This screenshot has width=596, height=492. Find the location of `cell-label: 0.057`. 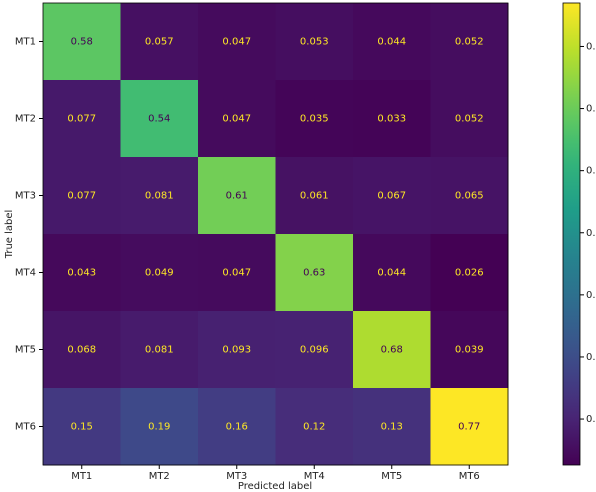

cell-label: 0.057 is located at coordinates (159, 42).